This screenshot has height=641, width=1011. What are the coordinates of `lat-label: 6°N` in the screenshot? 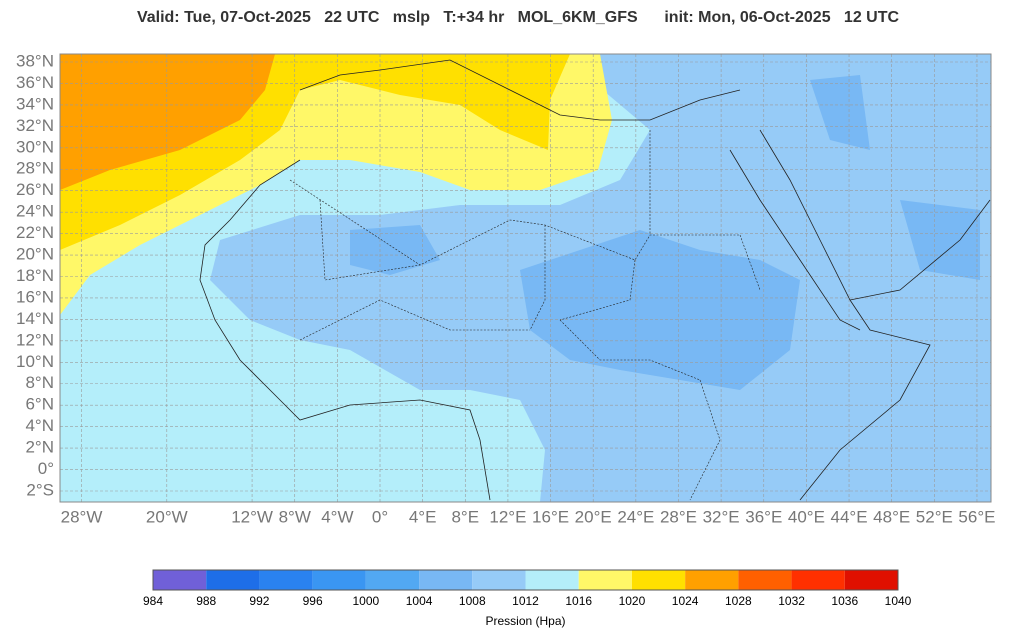 It's located at (39, 404).